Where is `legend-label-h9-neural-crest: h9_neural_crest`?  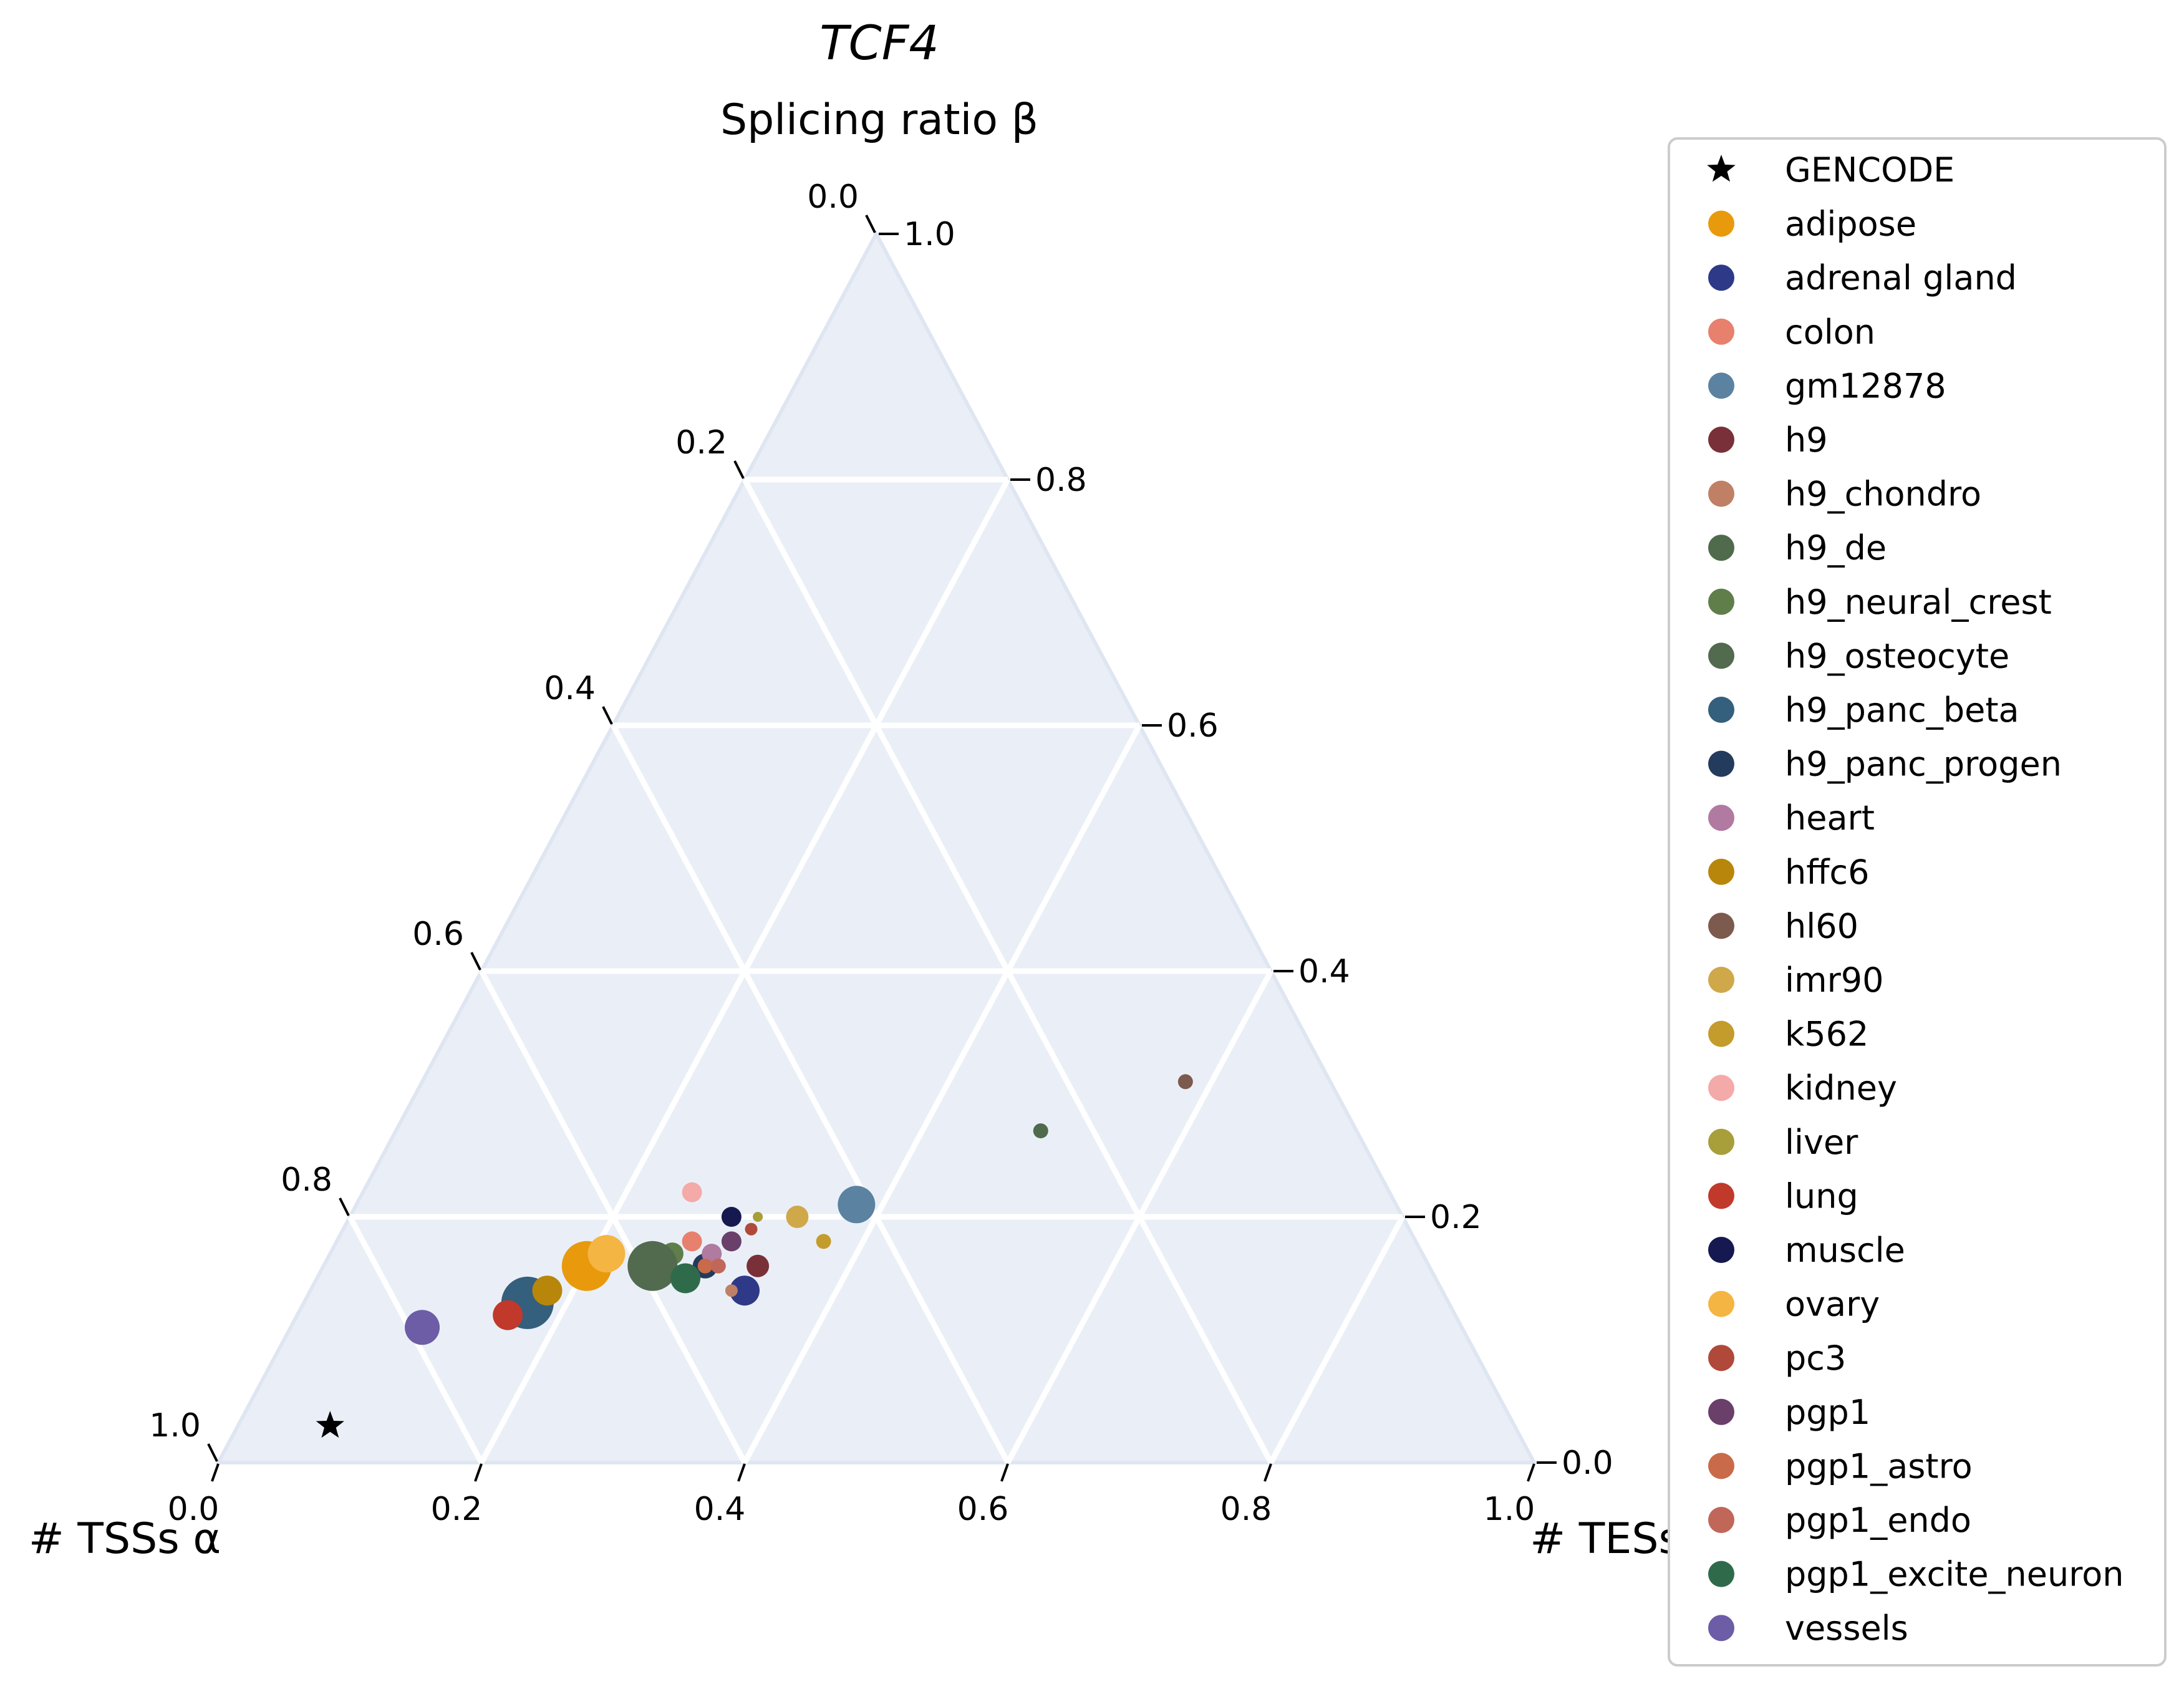
legend-label-h9-neural-crest: h9_neural_crest is located at coordinates (1918, 602).